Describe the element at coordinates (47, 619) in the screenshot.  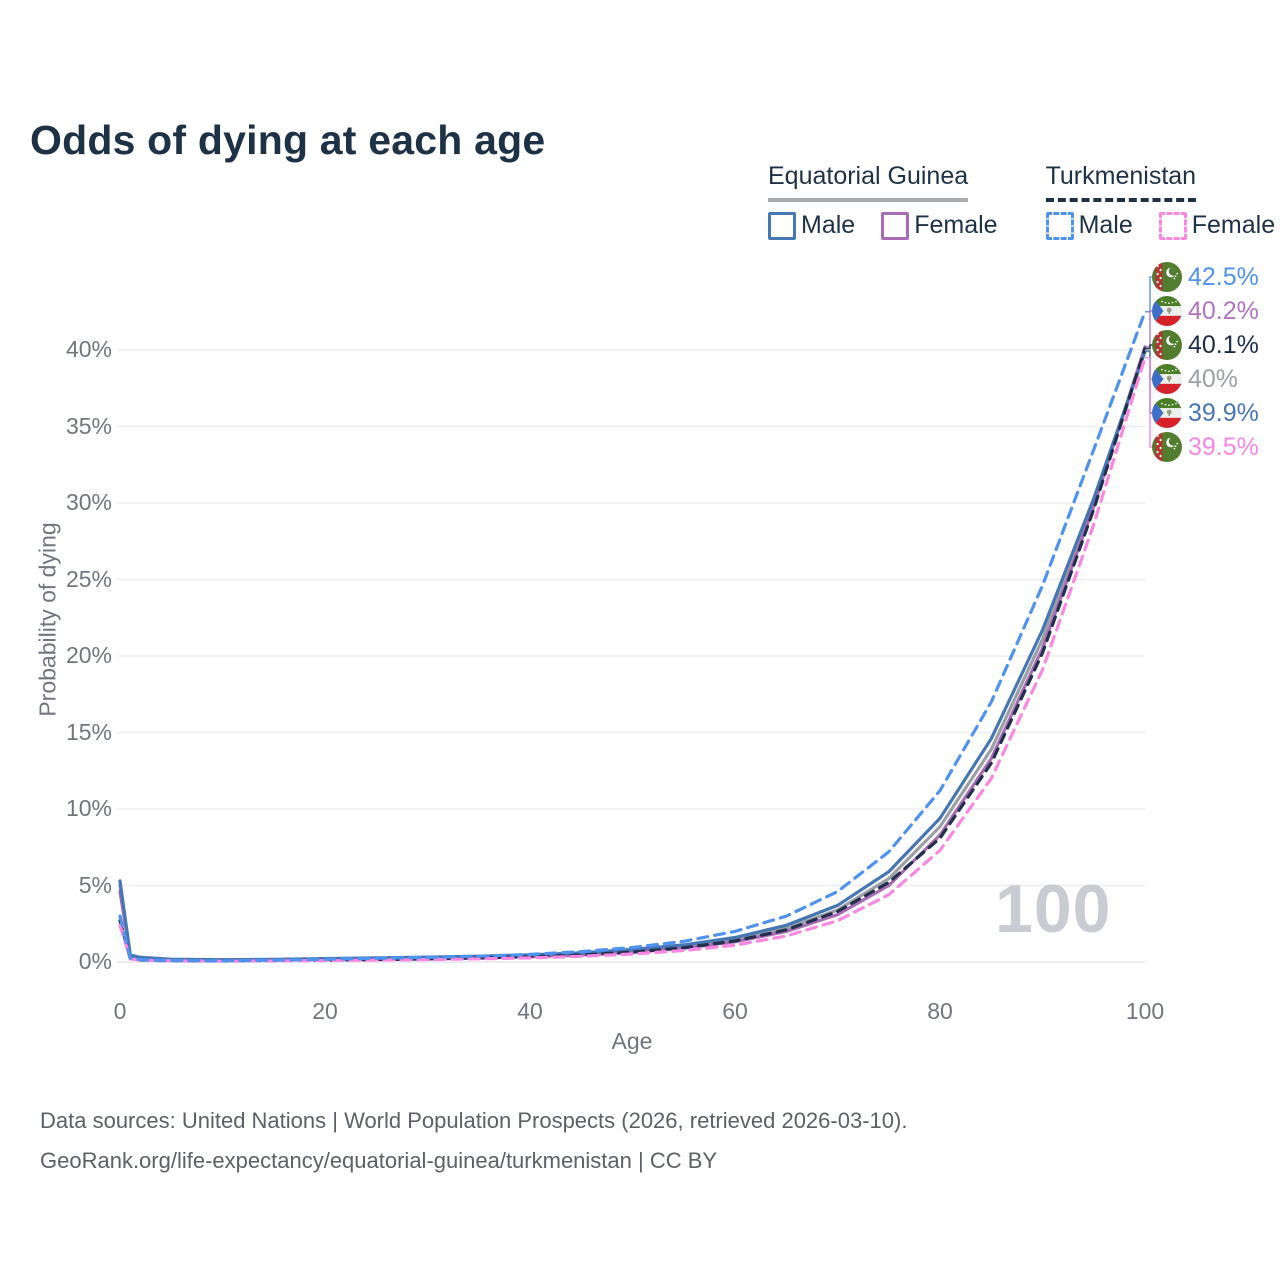
I see `y-axis-title: Probability of dying` at that location.